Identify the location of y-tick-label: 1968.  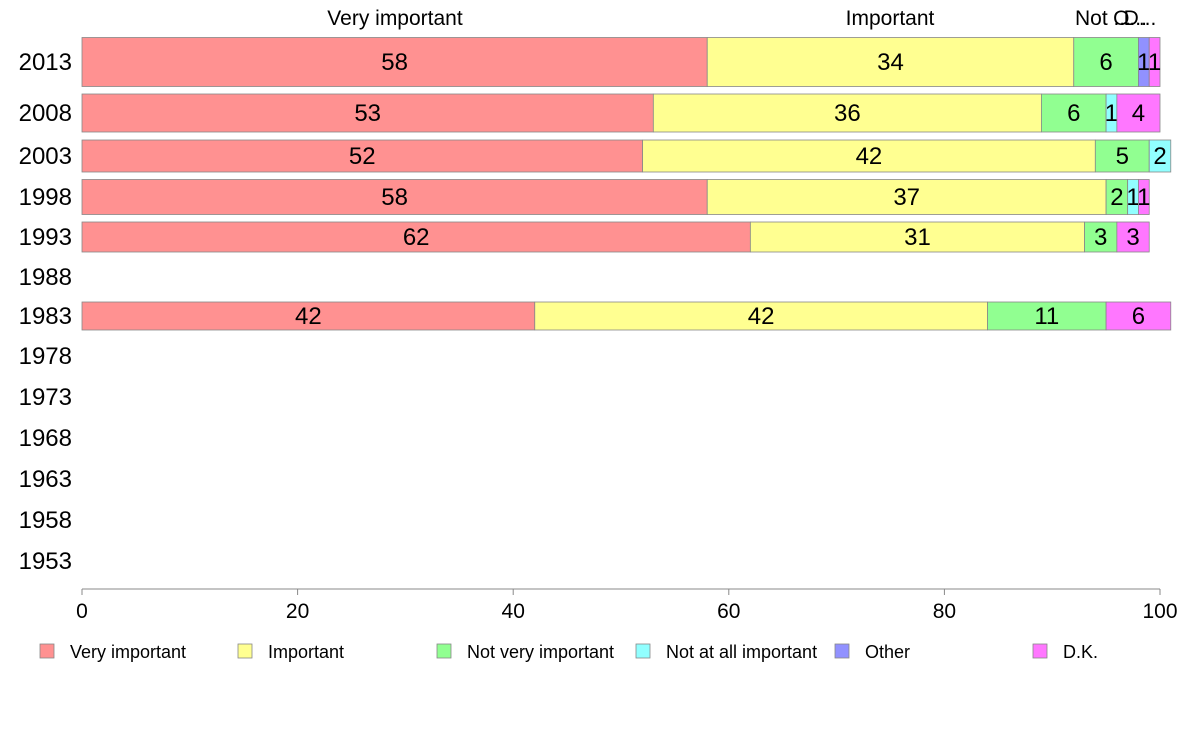
(45, 438).